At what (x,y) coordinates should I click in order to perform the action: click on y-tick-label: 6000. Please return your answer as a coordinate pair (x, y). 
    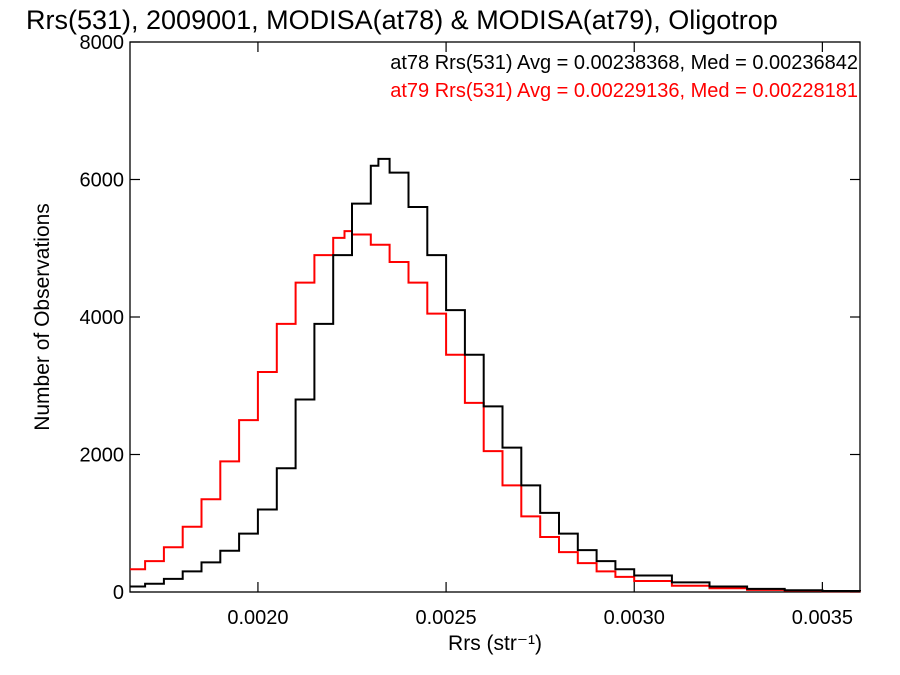
    Looking at the image, I should click on (102, 181).